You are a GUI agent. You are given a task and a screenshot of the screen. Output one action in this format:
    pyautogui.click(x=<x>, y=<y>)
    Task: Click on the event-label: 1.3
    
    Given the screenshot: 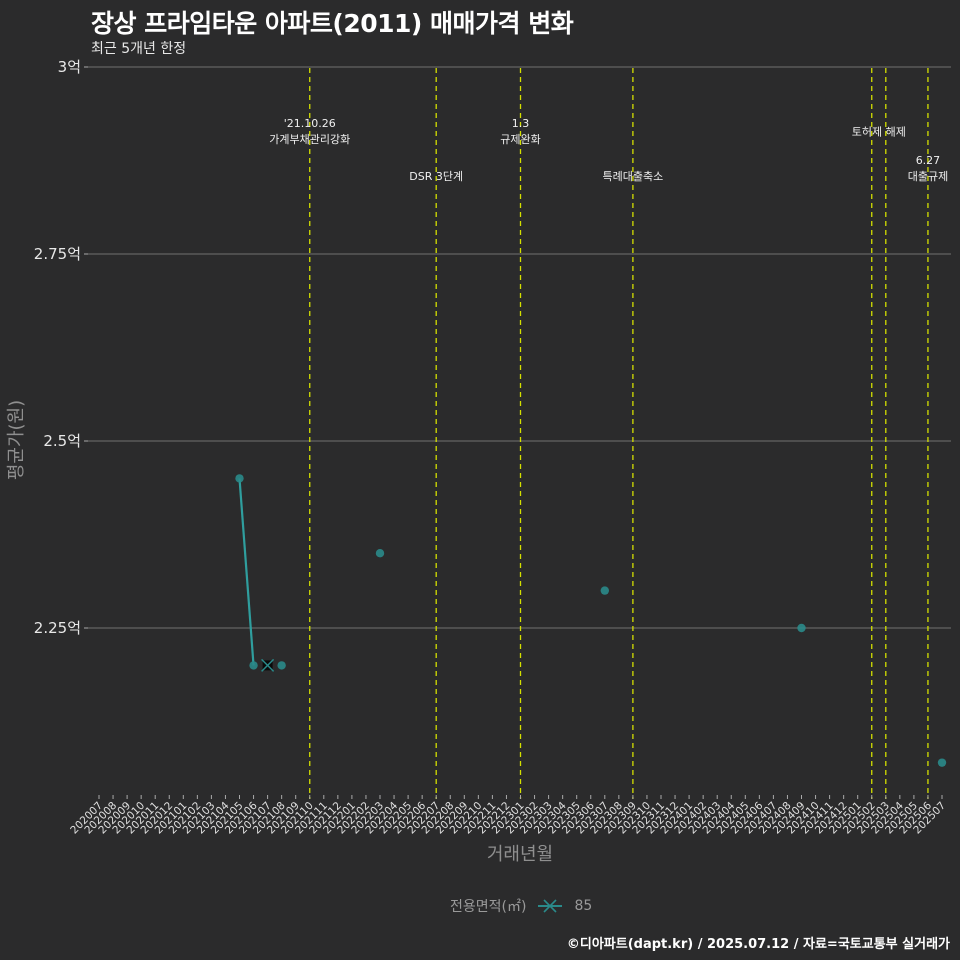 What is the action you would take?
    pyautogui.click(x=521, y=123)
    